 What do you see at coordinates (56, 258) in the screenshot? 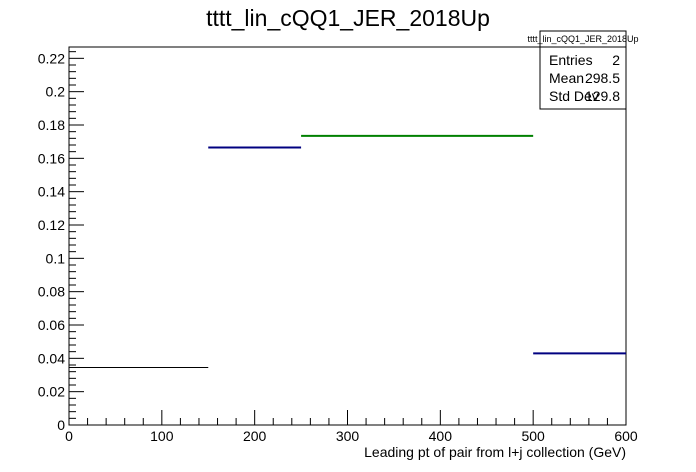
I see `y-tick-label: 0.1` at bounding box center [56, 258].